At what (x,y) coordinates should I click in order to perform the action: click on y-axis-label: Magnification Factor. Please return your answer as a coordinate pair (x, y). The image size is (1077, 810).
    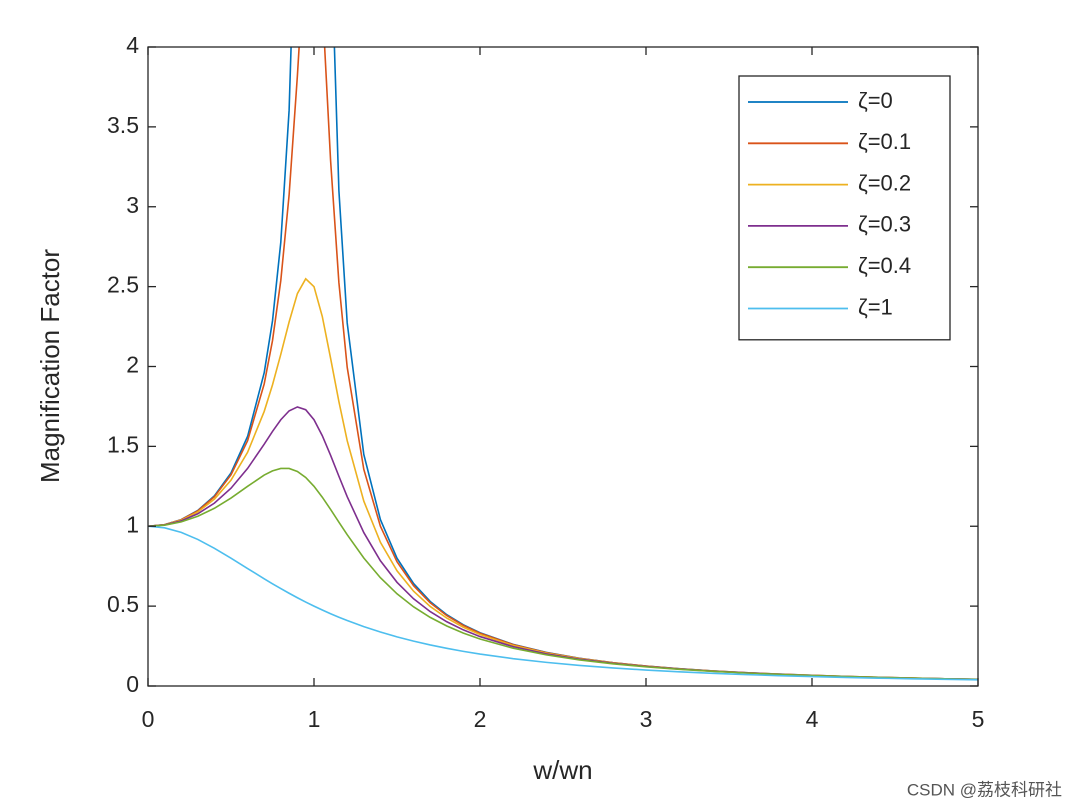
    Looking at the image, I should click on (50, 366).